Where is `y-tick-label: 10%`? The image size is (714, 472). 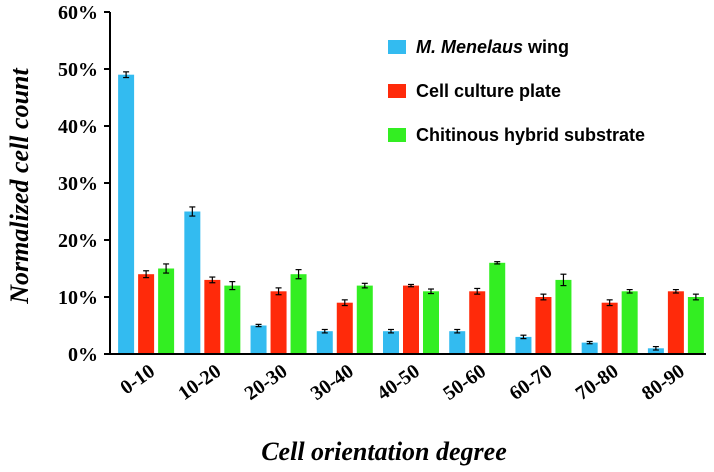
y-tick-label: 10% is located at coordinates (78, 298).